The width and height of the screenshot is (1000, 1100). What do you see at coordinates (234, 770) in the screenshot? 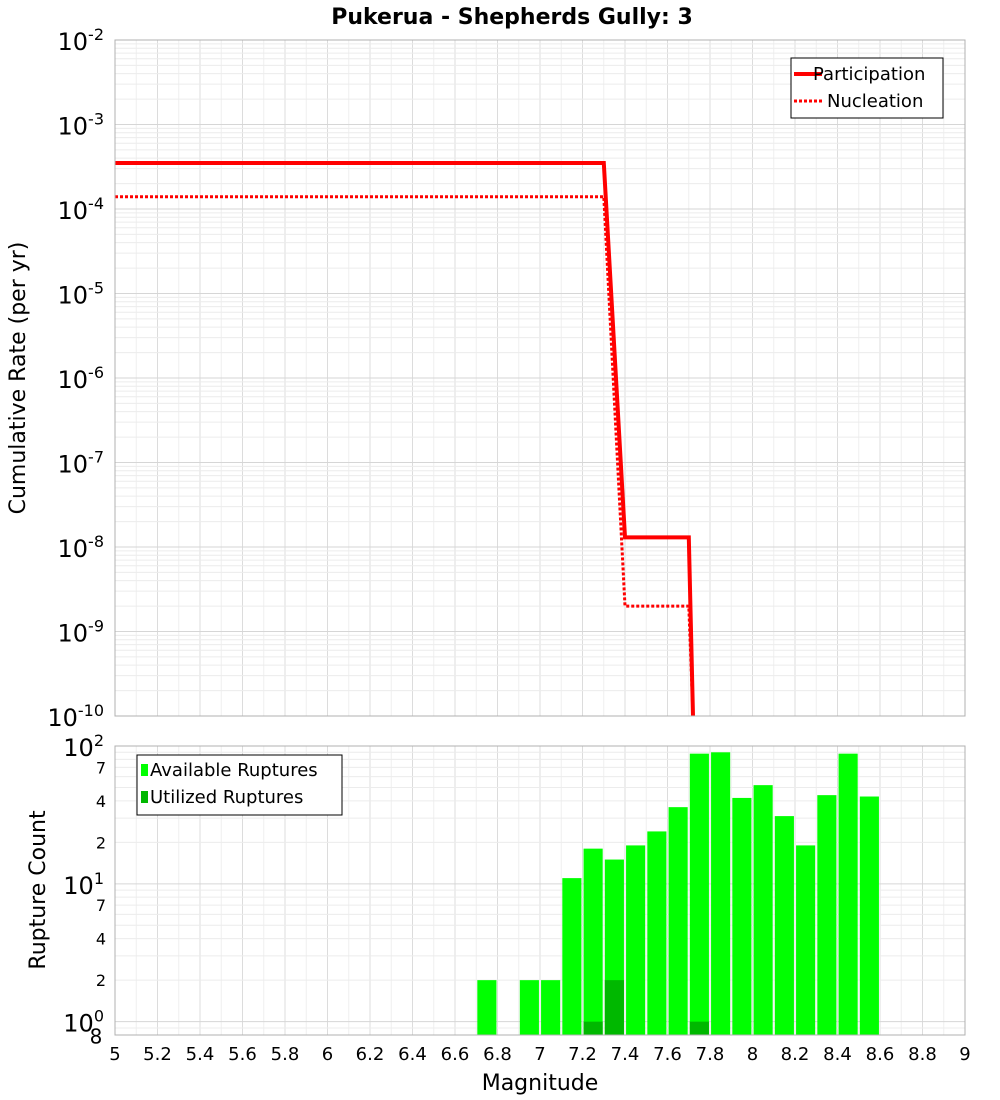
I see `legend-label: Available Ruptures` at bounding box center [234, 770].